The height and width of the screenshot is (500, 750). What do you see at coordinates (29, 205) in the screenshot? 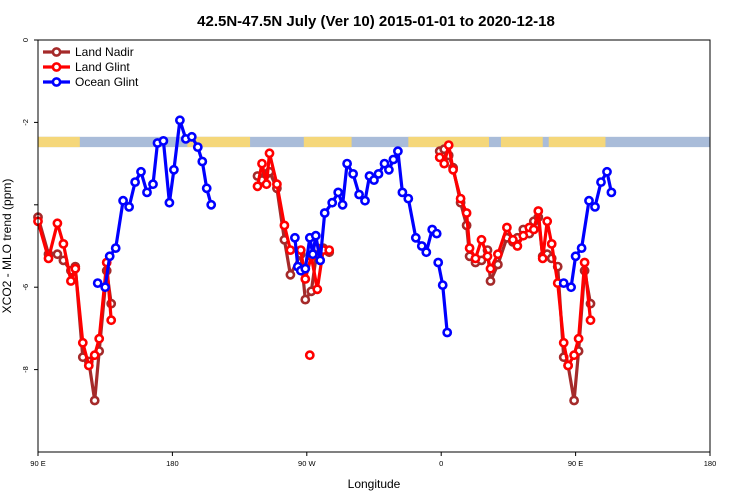
I see `y-axis: 0 -2 -6 -8` at bounding box center [29, 205].